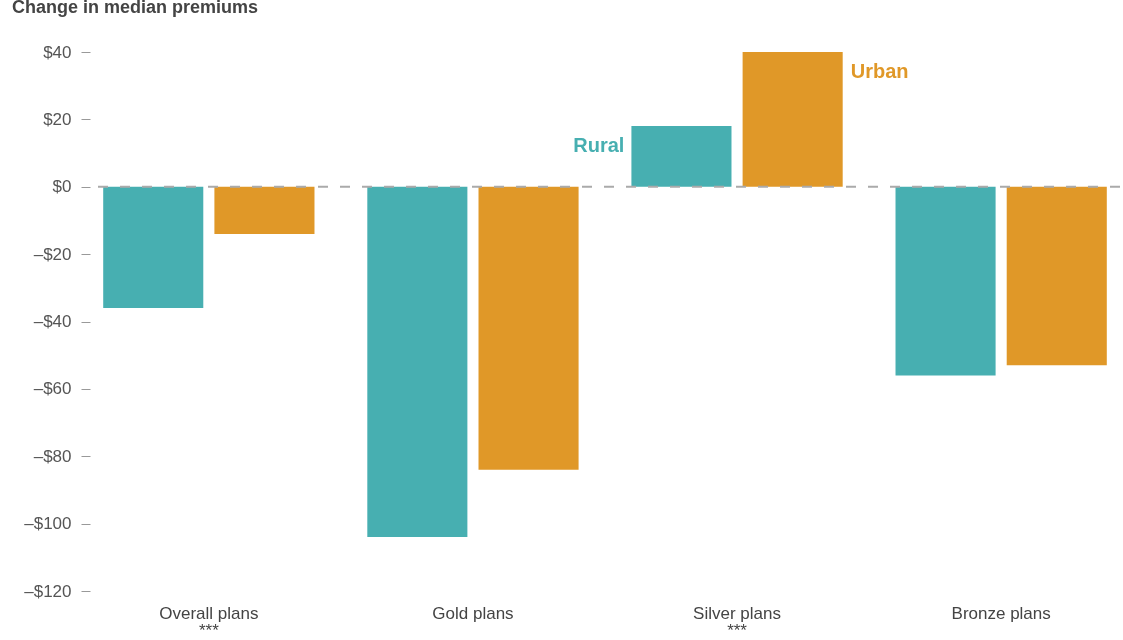 The image size is (1123, 640). What do you see at coordinates (1001, 613) in the screenshot?
I see `x-tick-label: Bronze plans` at bounding box center [1001, 613].